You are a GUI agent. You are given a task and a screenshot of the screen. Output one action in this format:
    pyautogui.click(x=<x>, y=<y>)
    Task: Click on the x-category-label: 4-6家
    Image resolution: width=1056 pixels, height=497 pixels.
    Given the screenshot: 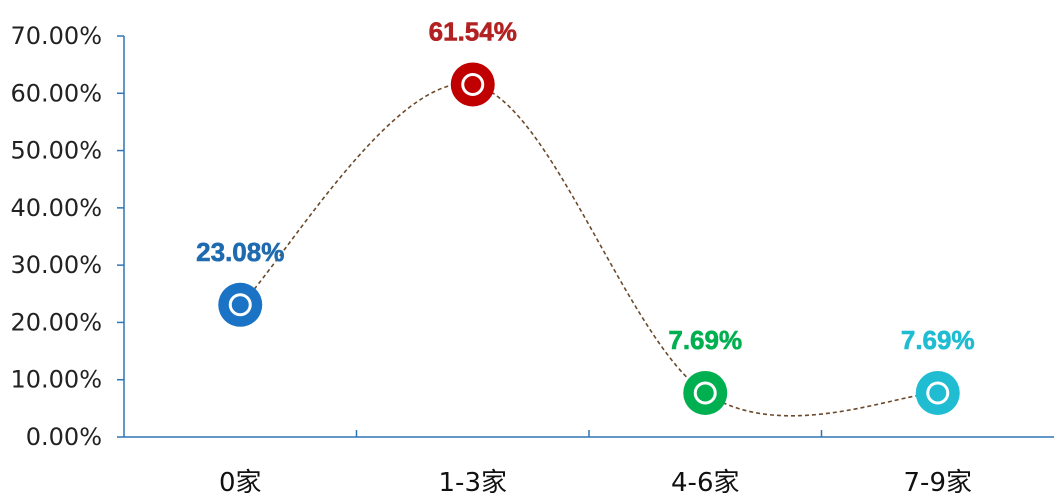 What is the action you would take?
    pyautogui.click(x=705, y=482)
    